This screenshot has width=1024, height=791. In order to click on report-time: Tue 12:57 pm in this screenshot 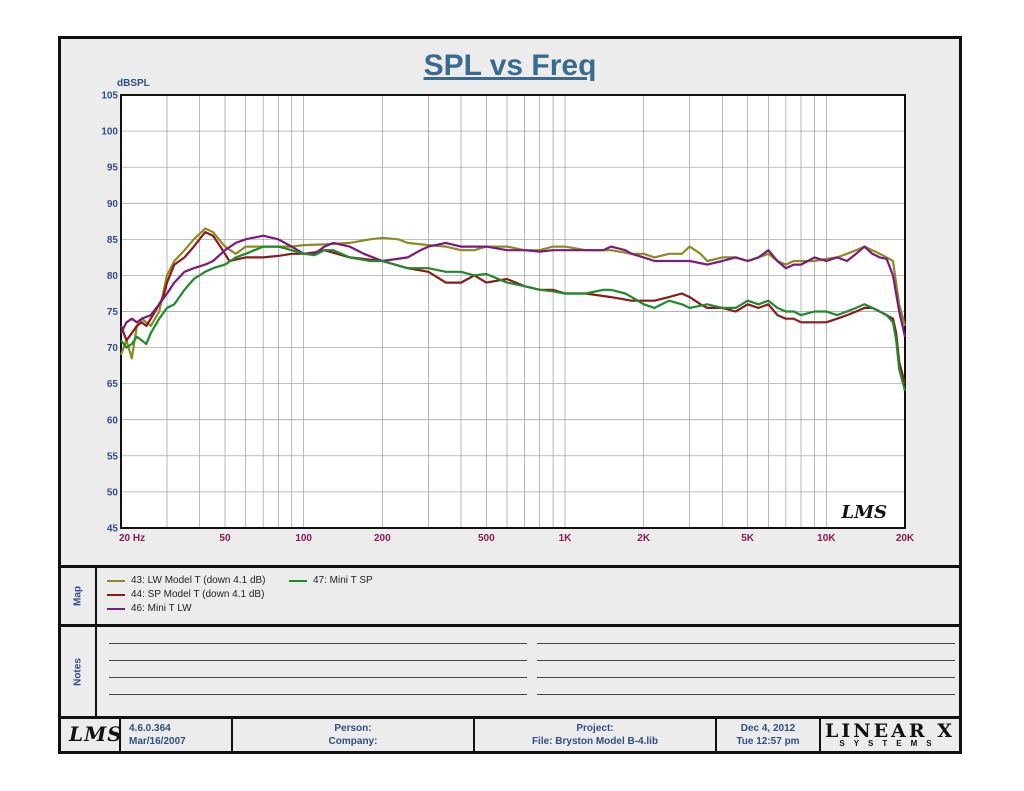, I will do `click(768, 741)`.